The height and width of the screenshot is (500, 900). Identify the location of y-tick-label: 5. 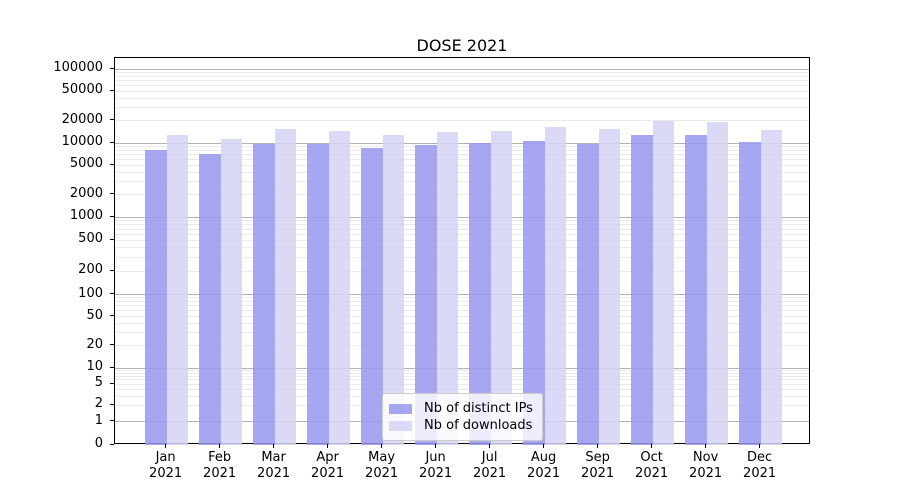
(98, 383).